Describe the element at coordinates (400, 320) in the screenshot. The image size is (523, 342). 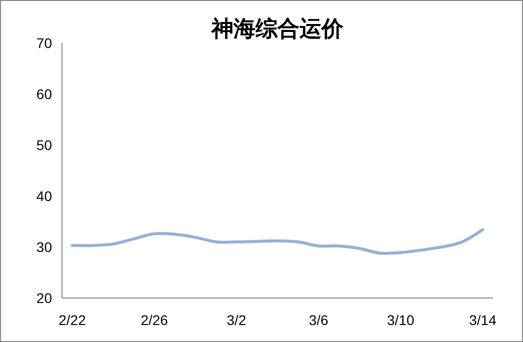
I see `x-tick-label: 3/10` at that location.